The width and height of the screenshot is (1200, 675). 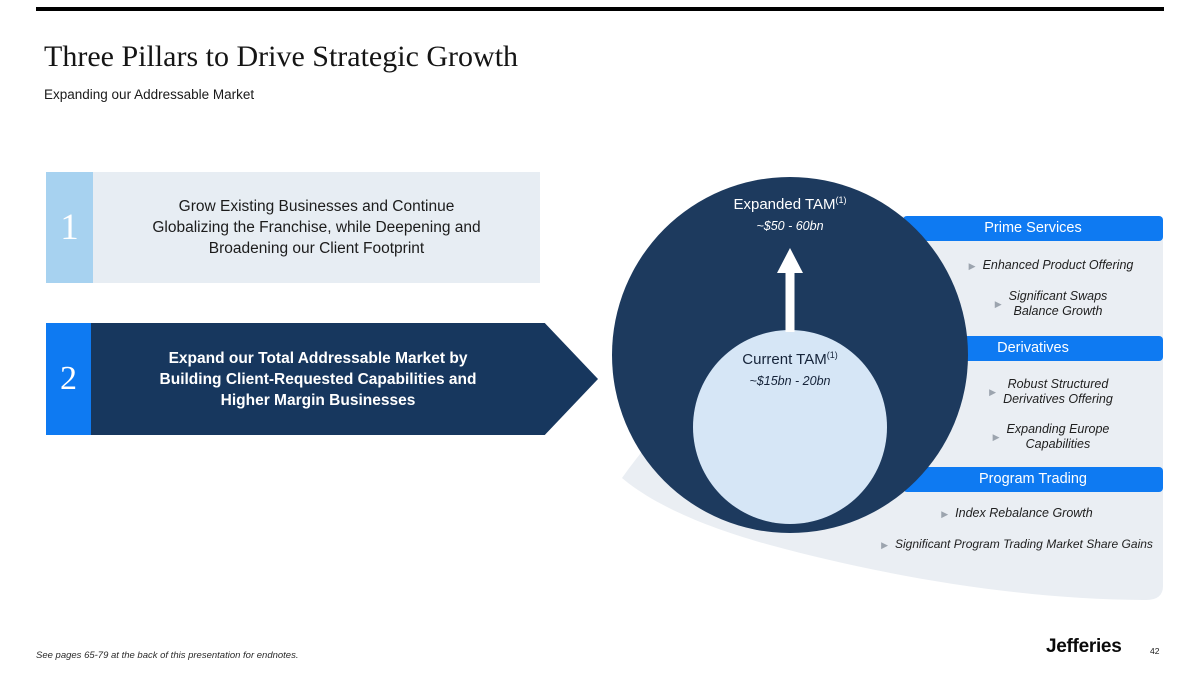 I want to click on current-tam-label: Current TAM(1), so click(x=789, y=359).